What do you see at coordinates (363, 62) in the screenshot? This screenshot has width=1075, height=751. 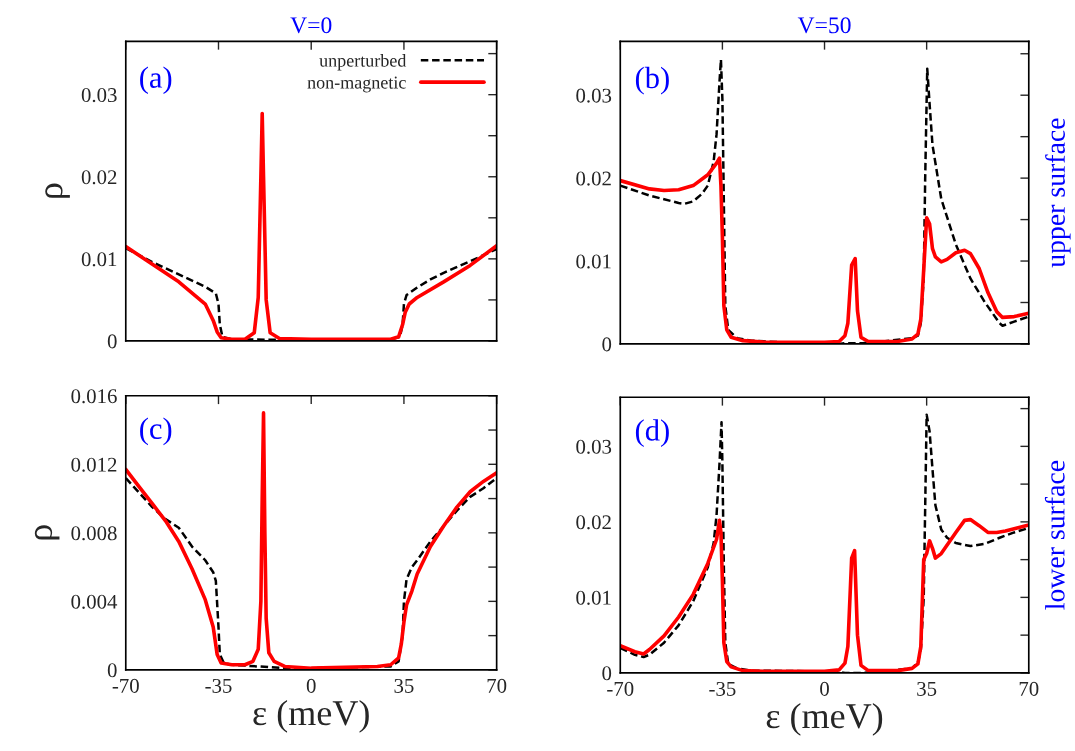 I see `legend-label: unperturbed` at bounding box center [363, 62].